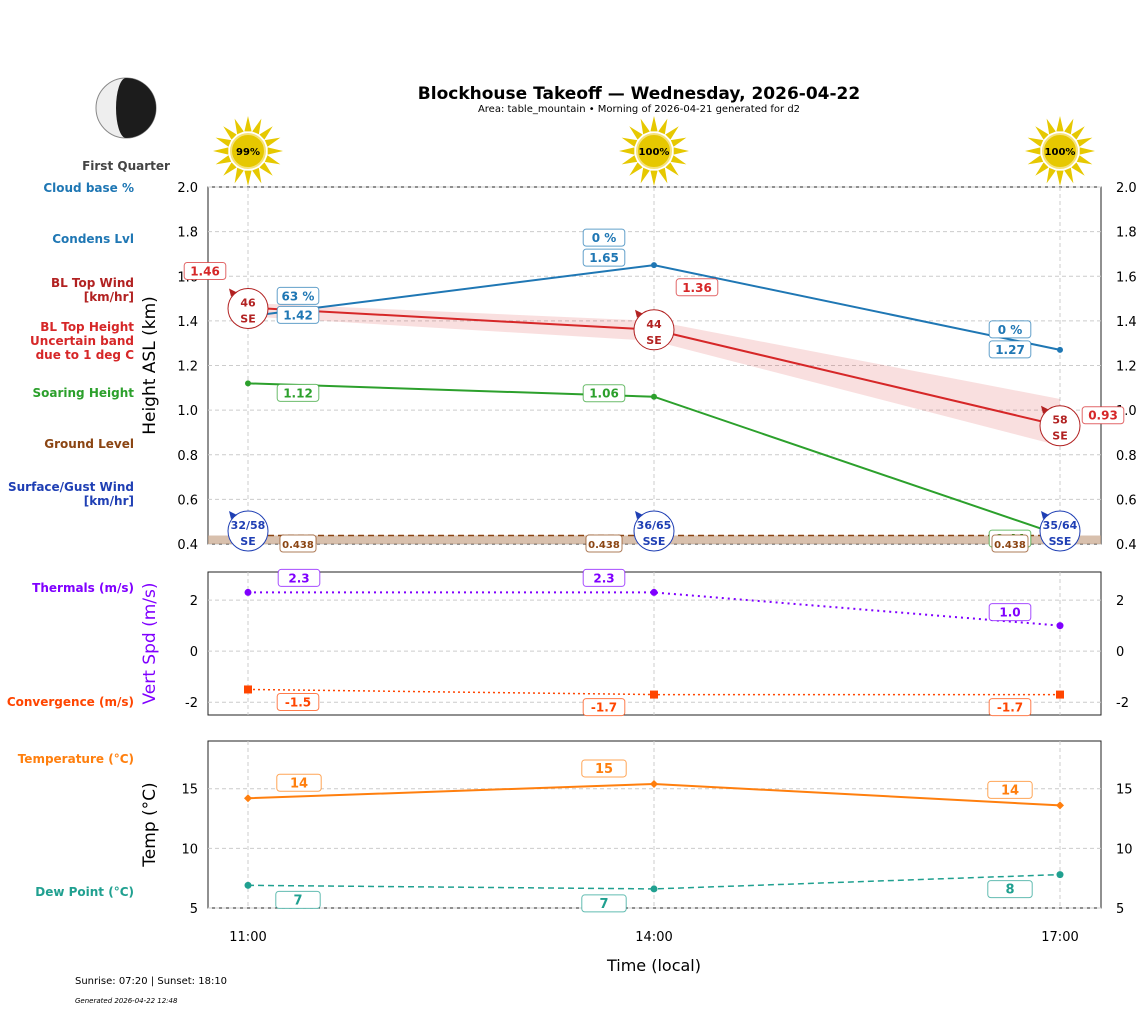  Describe the element at coordinates (89, 444) in the screenshot. I see `legend-label: Ground Level` at that location.